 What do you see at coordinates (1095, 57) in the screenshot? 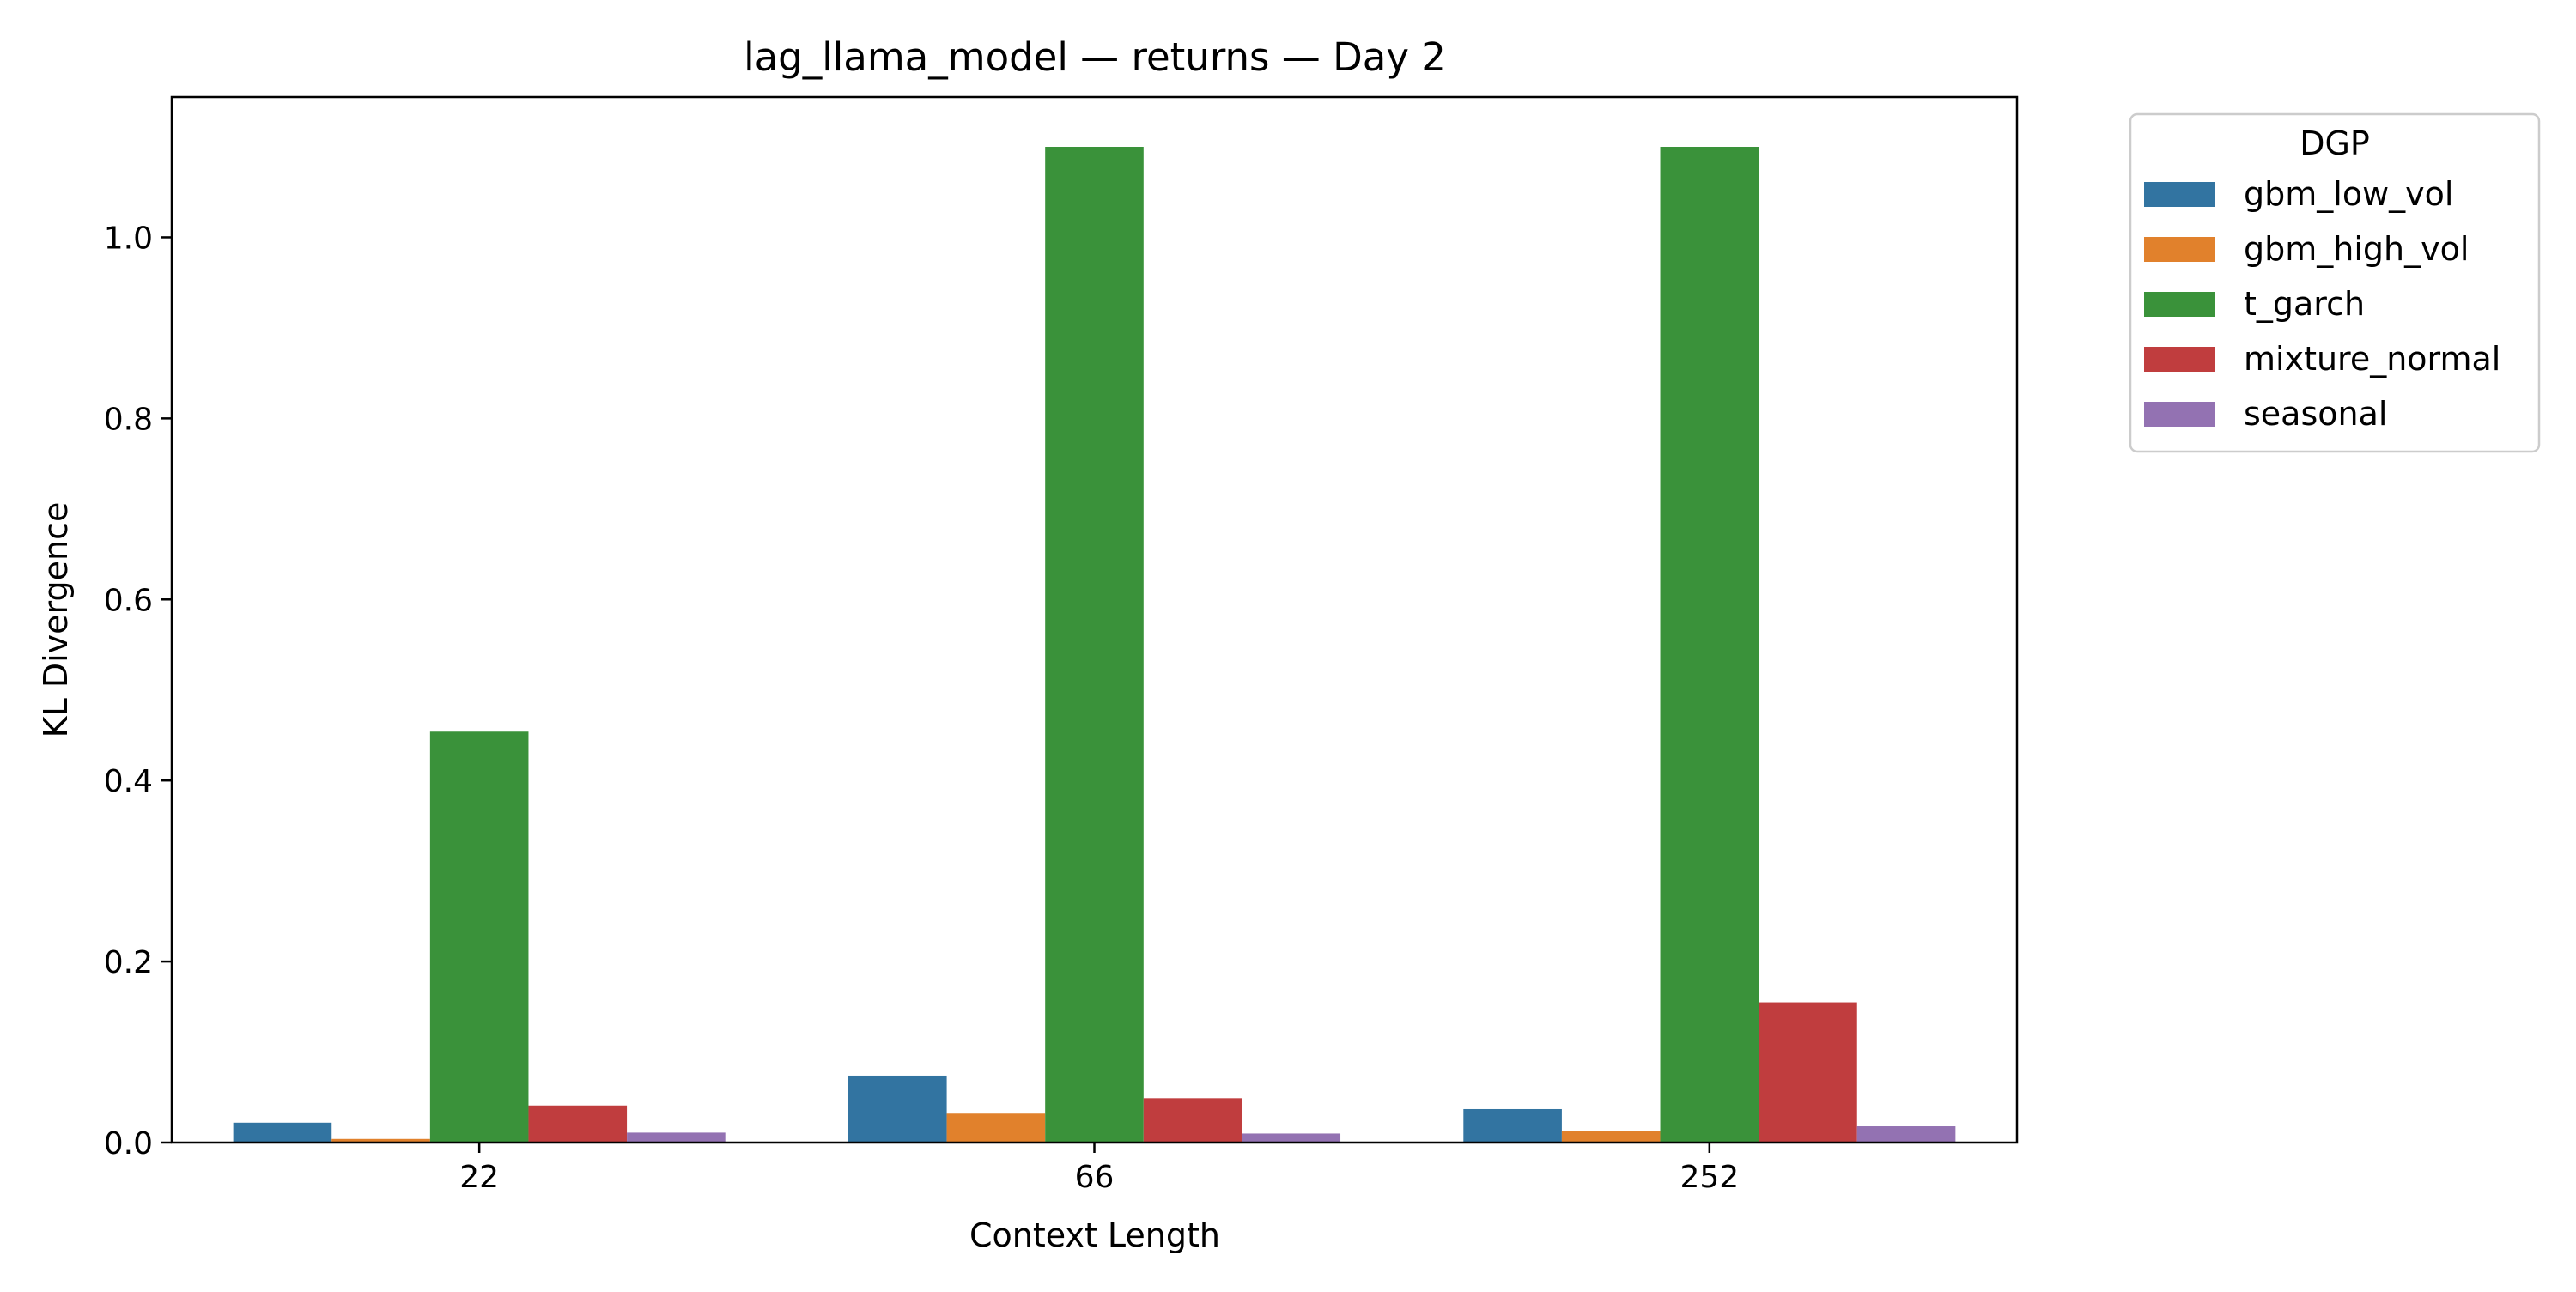
I see `chart-title: lag_llama_model — returns — Day 2` at bounding box center [1095, 57].